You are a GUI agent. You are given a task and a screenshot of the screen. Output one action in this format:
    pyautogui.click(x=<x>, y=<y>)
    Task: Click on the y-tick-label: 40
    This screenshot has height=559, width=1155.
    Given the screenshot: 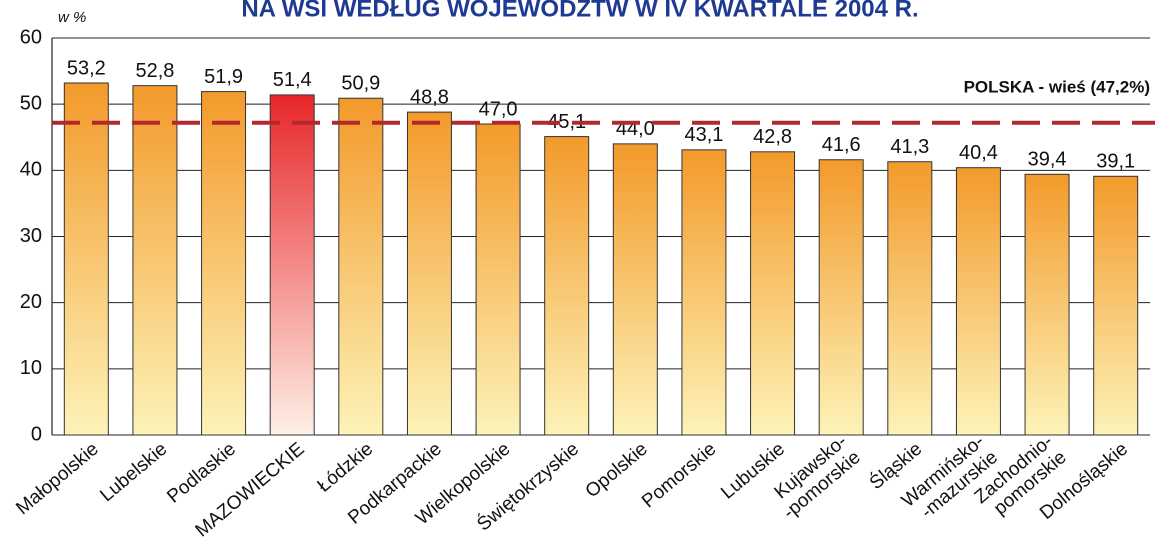 What is the action you would take?
    pyautogui.click(x=31, y=170)
    